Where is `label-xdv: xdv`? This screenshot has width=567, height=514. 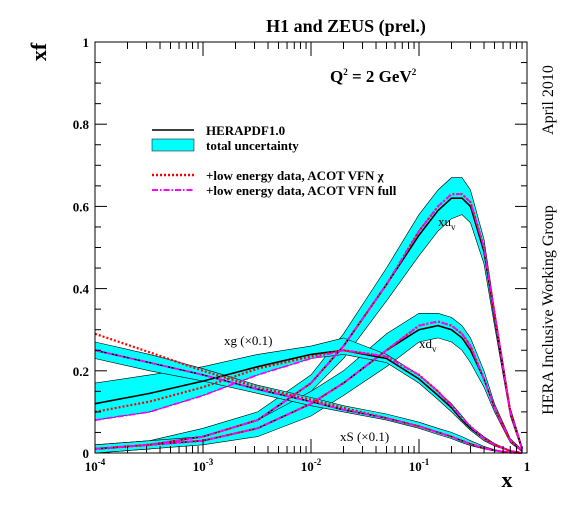 label-xdv: xdv is located at coordinates (428, 345).